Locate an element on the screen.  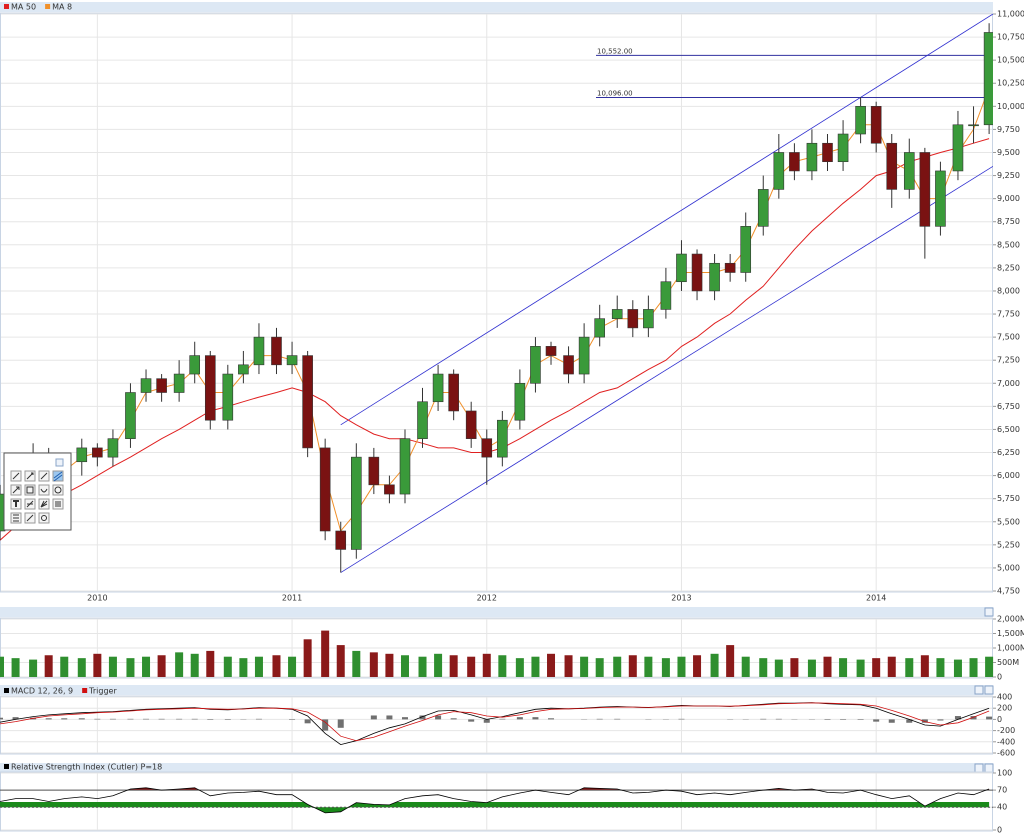
legend-label: Trigger is located at coordinates (102, 691).